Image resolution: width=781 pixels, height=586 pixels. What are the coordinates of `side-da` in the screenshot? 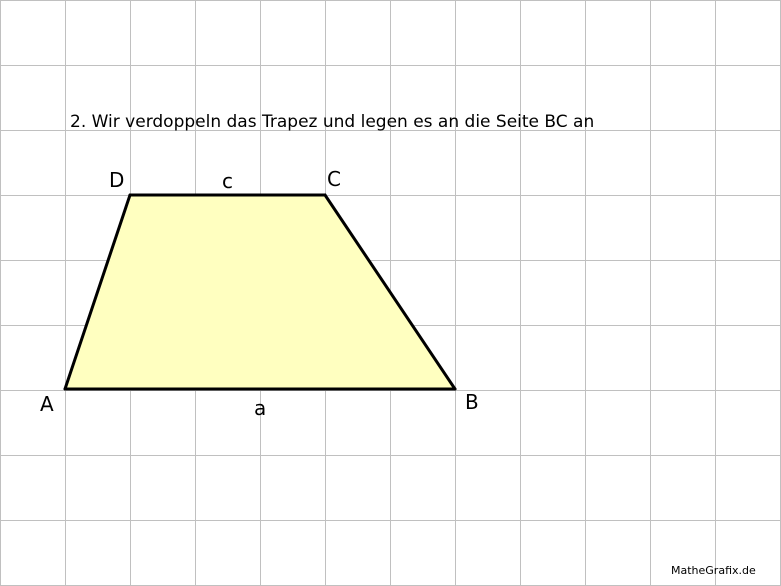 It's located at (97, 292).